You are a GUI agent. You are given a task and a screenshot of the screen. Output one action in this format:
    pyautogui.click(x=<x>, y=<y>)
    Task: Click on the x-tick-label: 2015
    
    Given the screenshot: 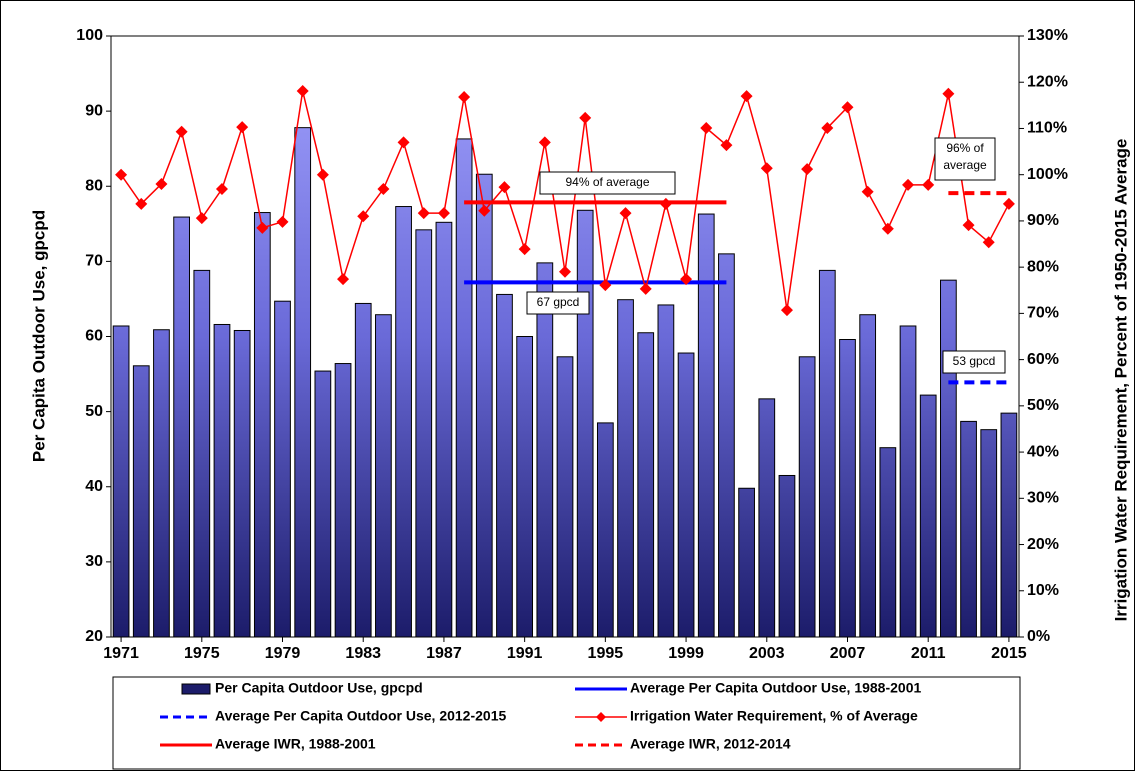 What is the action you would take?
    pyautogui.click(x=1009, y=653)
    